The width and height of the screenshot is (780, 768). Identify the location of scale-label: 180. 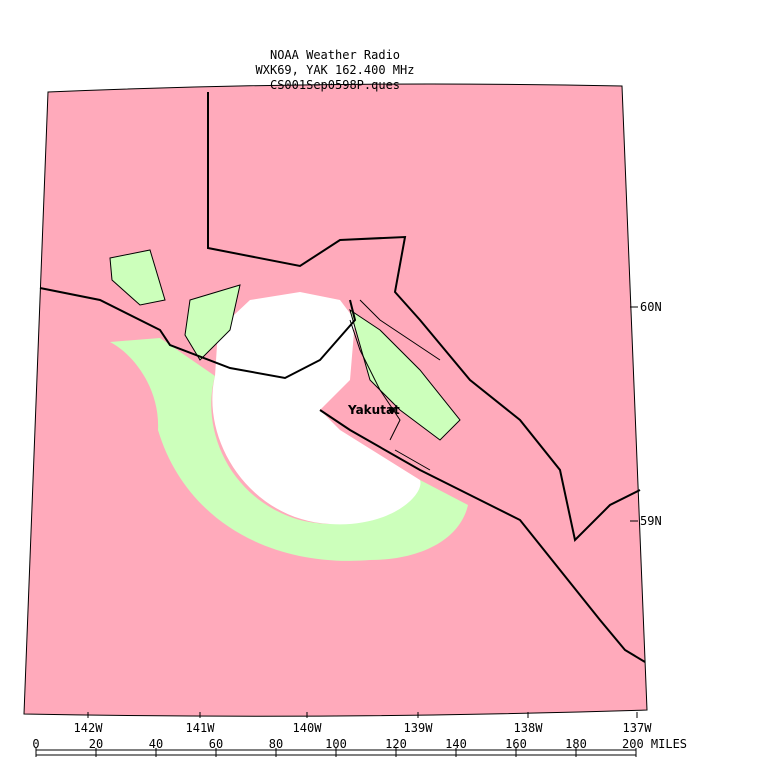
(576, 744).